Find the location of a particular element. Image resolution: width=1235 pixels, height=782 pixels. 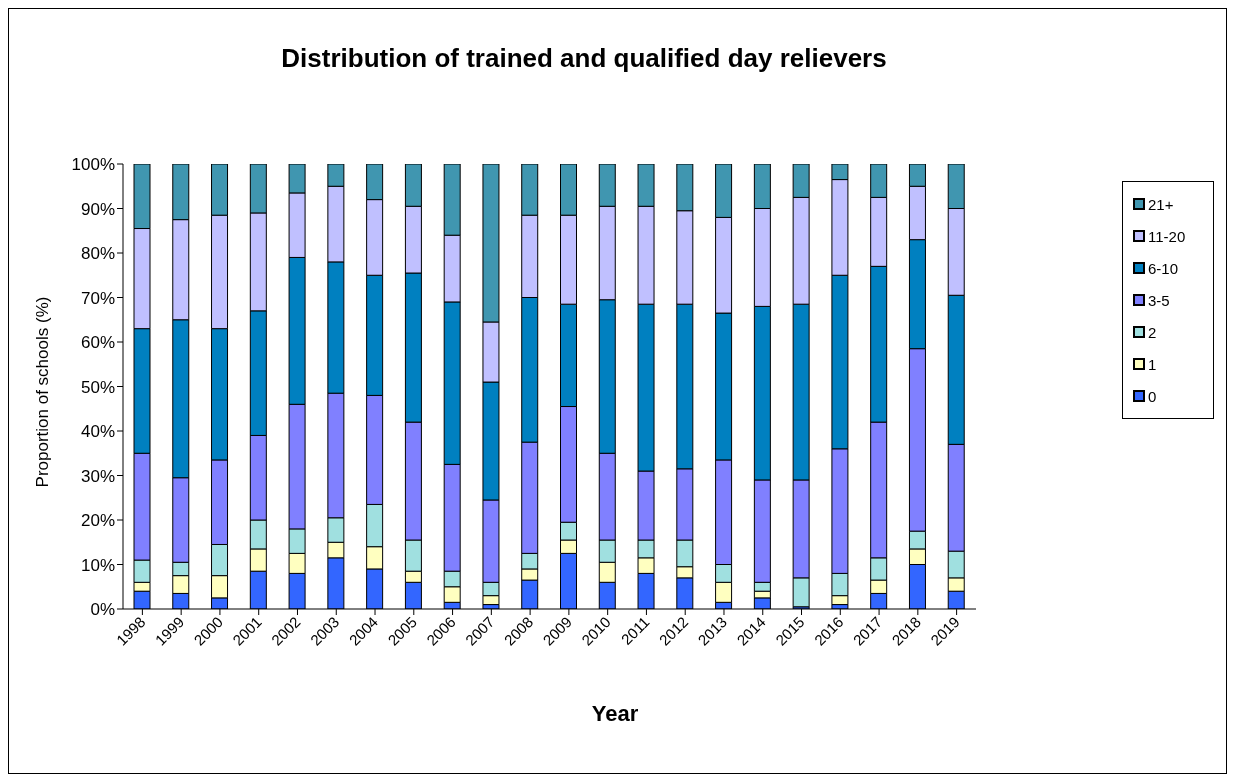

y-tick-label: 30% is located at coordinates (97, 476).